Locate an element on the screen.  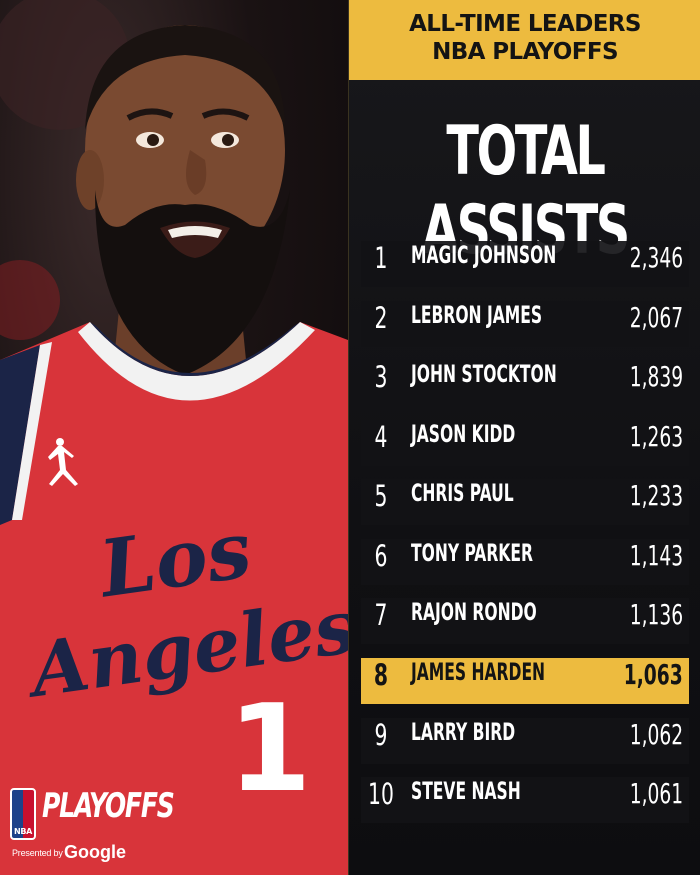
leader-value: 1,063 is located at coordinates (653, 674).